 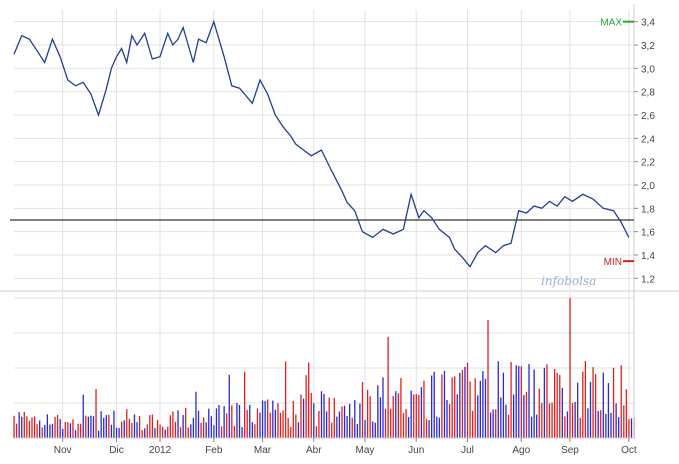 I want to click on y-tick-label: 3,0, so click(x=648, y=69).